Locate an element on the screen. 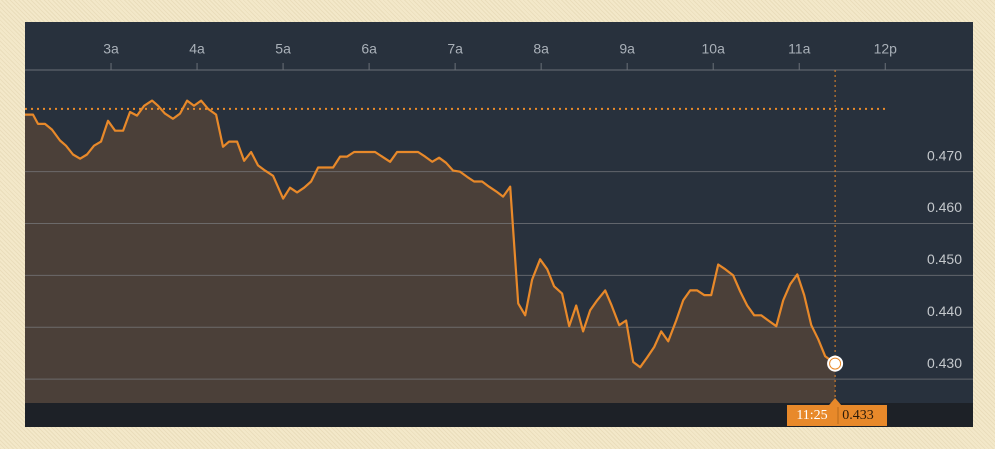  y-tick-label: 0.430 is located at coordinates (944, 363).